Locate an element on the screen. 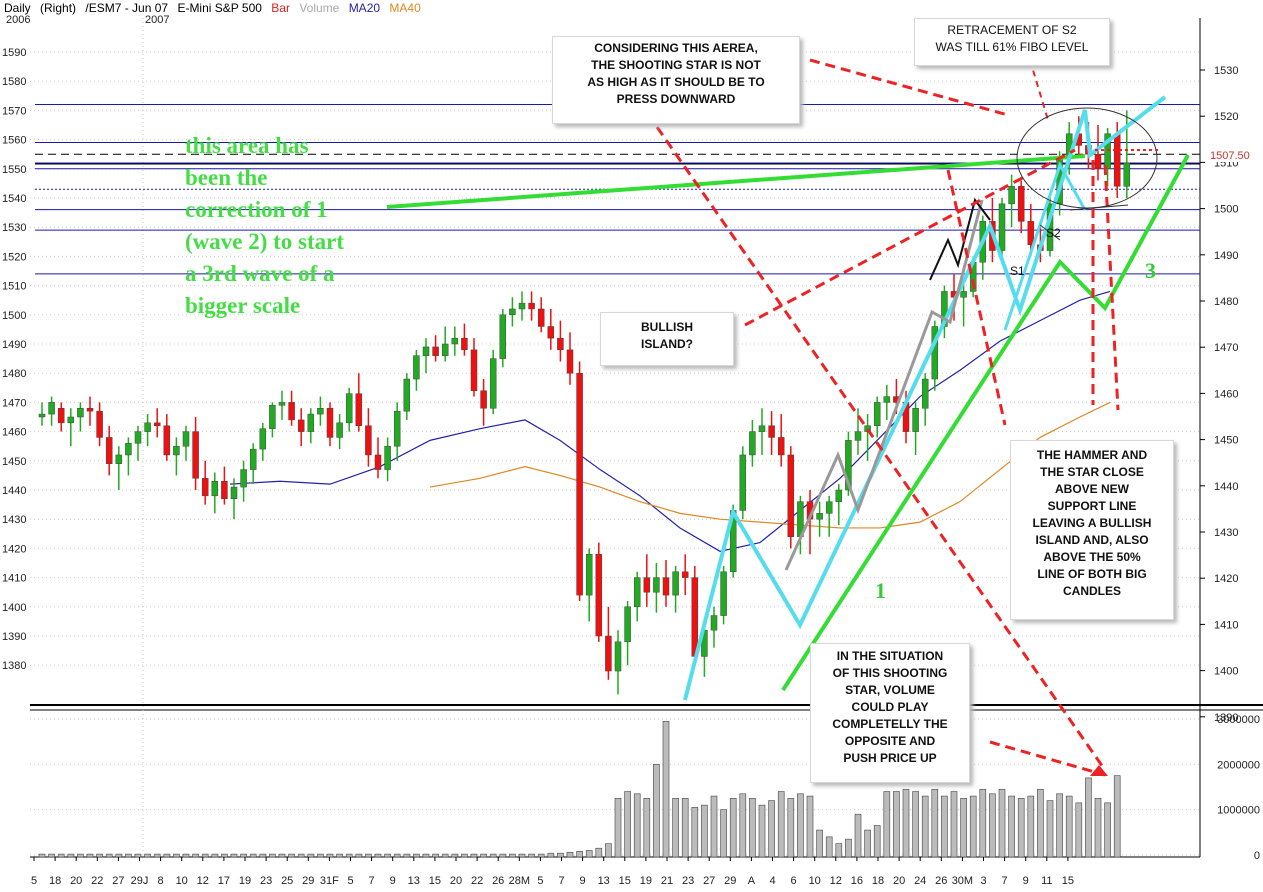 Image resolution: width=1263 pixels, height=892 pixels. x-tick-label: 30M is located at coordinates (962, 881).